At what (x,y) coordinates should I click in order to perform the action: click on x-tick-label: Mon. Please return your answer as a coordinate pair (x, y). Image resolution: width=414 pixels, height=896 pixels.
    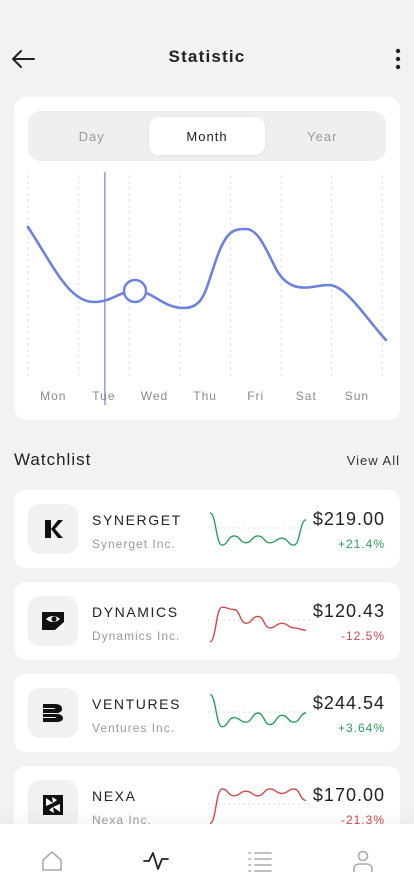
    Looking at the image, I should click on (53, 396).